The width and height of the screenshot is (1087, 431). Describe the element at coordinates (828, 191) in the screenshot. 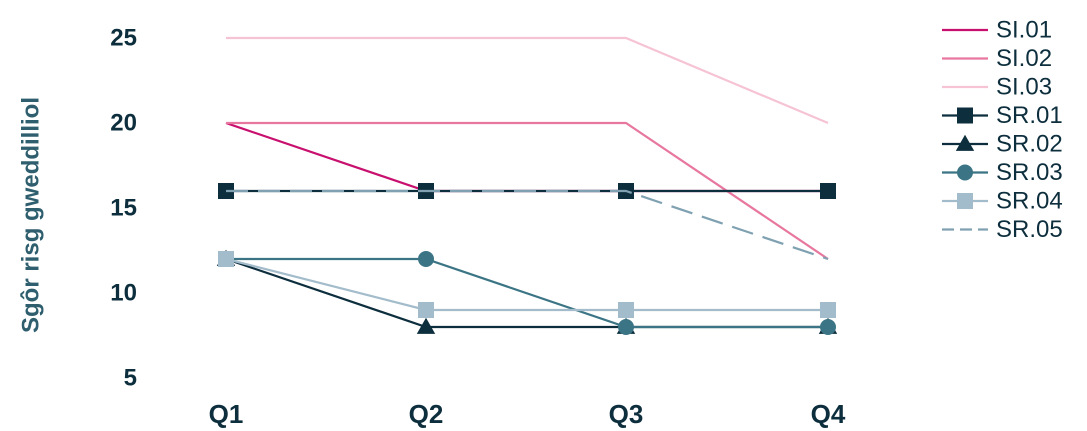

I see `series-sr-01-marker` at that location.